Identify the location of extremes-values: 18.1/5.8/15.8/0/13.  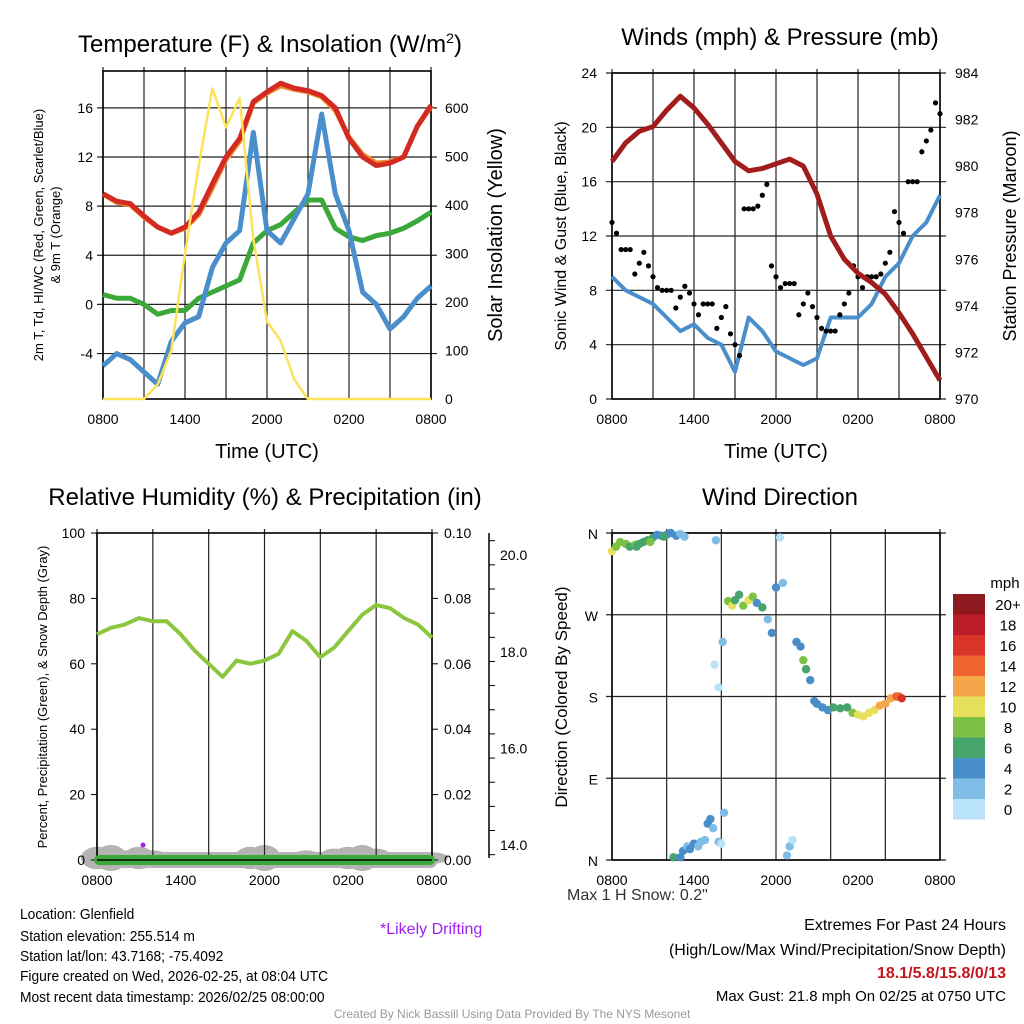
(941, 973).